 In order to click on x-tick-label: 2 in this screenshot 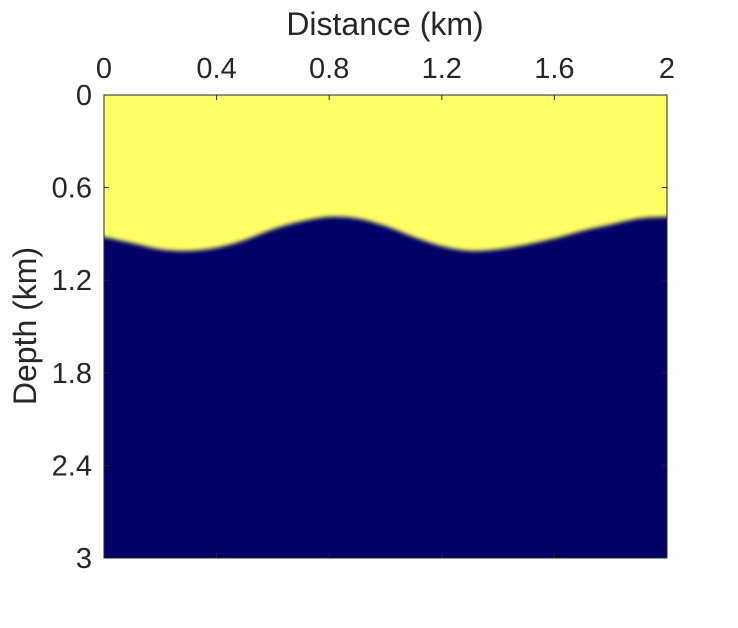, I will do `click(667, 69)`.